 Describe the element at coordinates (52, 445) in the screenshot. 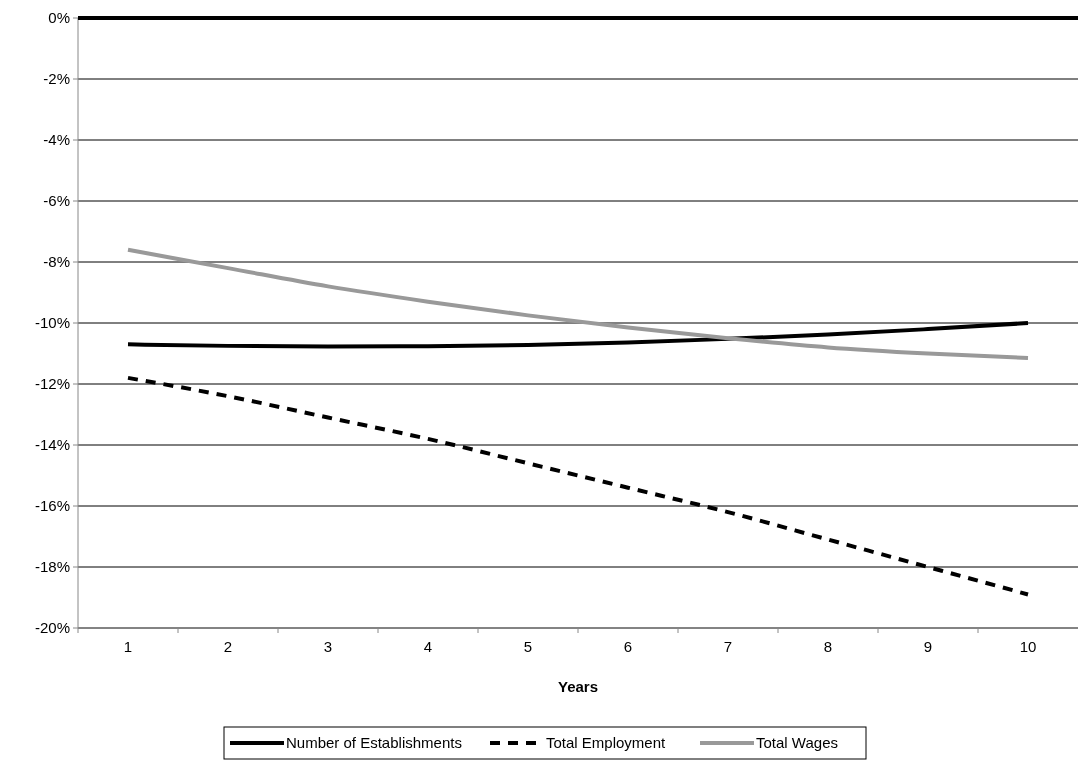

I see `y-tick-label: -14%` at that location.